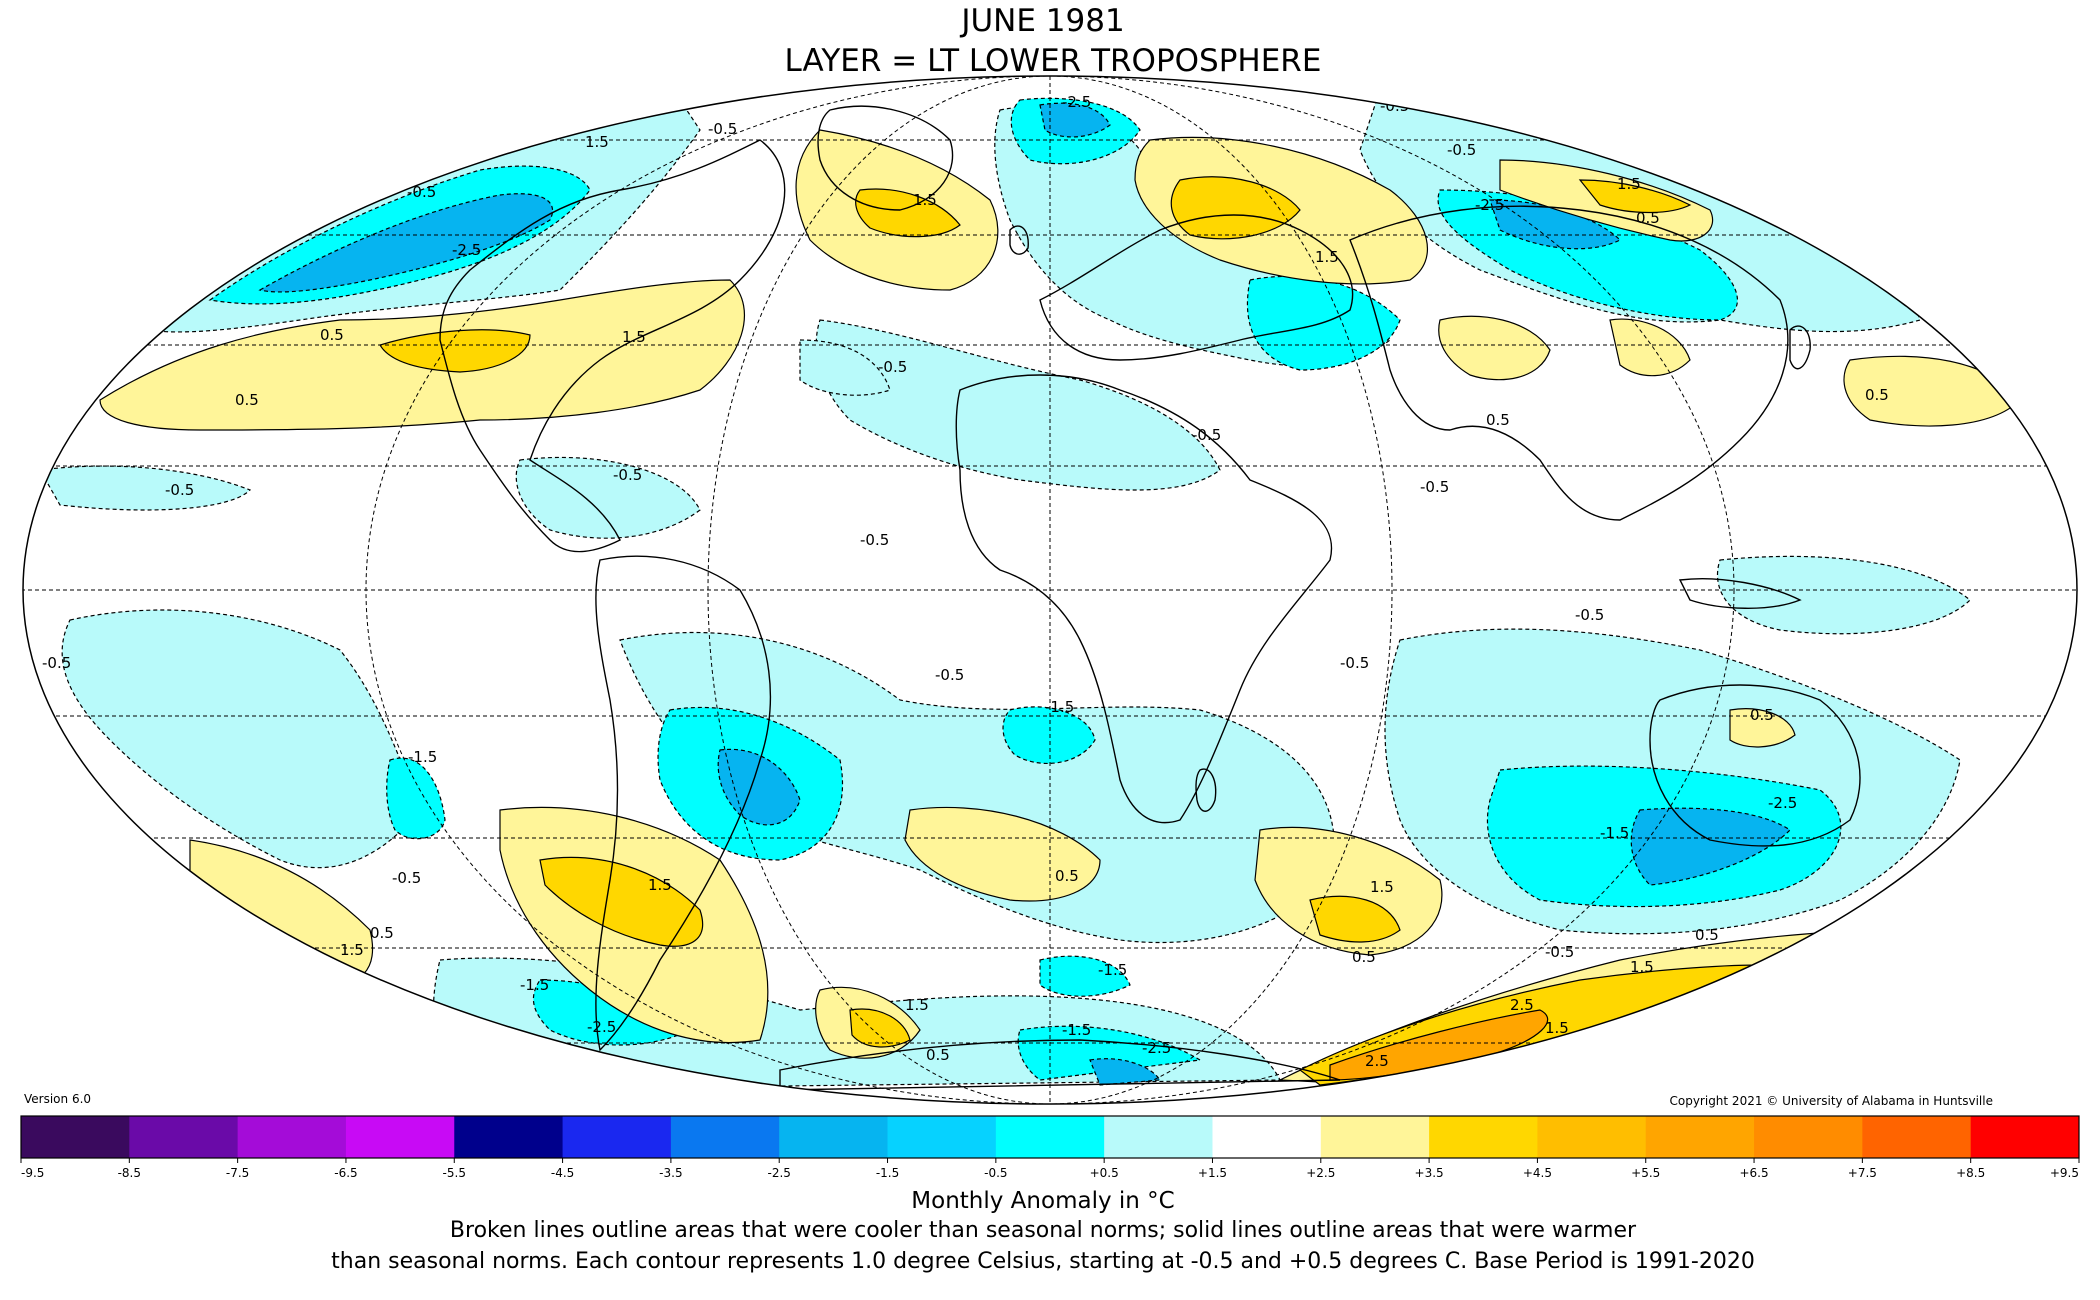 The width and height of the screenshot is (2100, 1300). What do you see at coordinates (1212, 1173) in the screenshot?
I see `legend-tick-label: +1.5` at bounding box center [1212, 1173].